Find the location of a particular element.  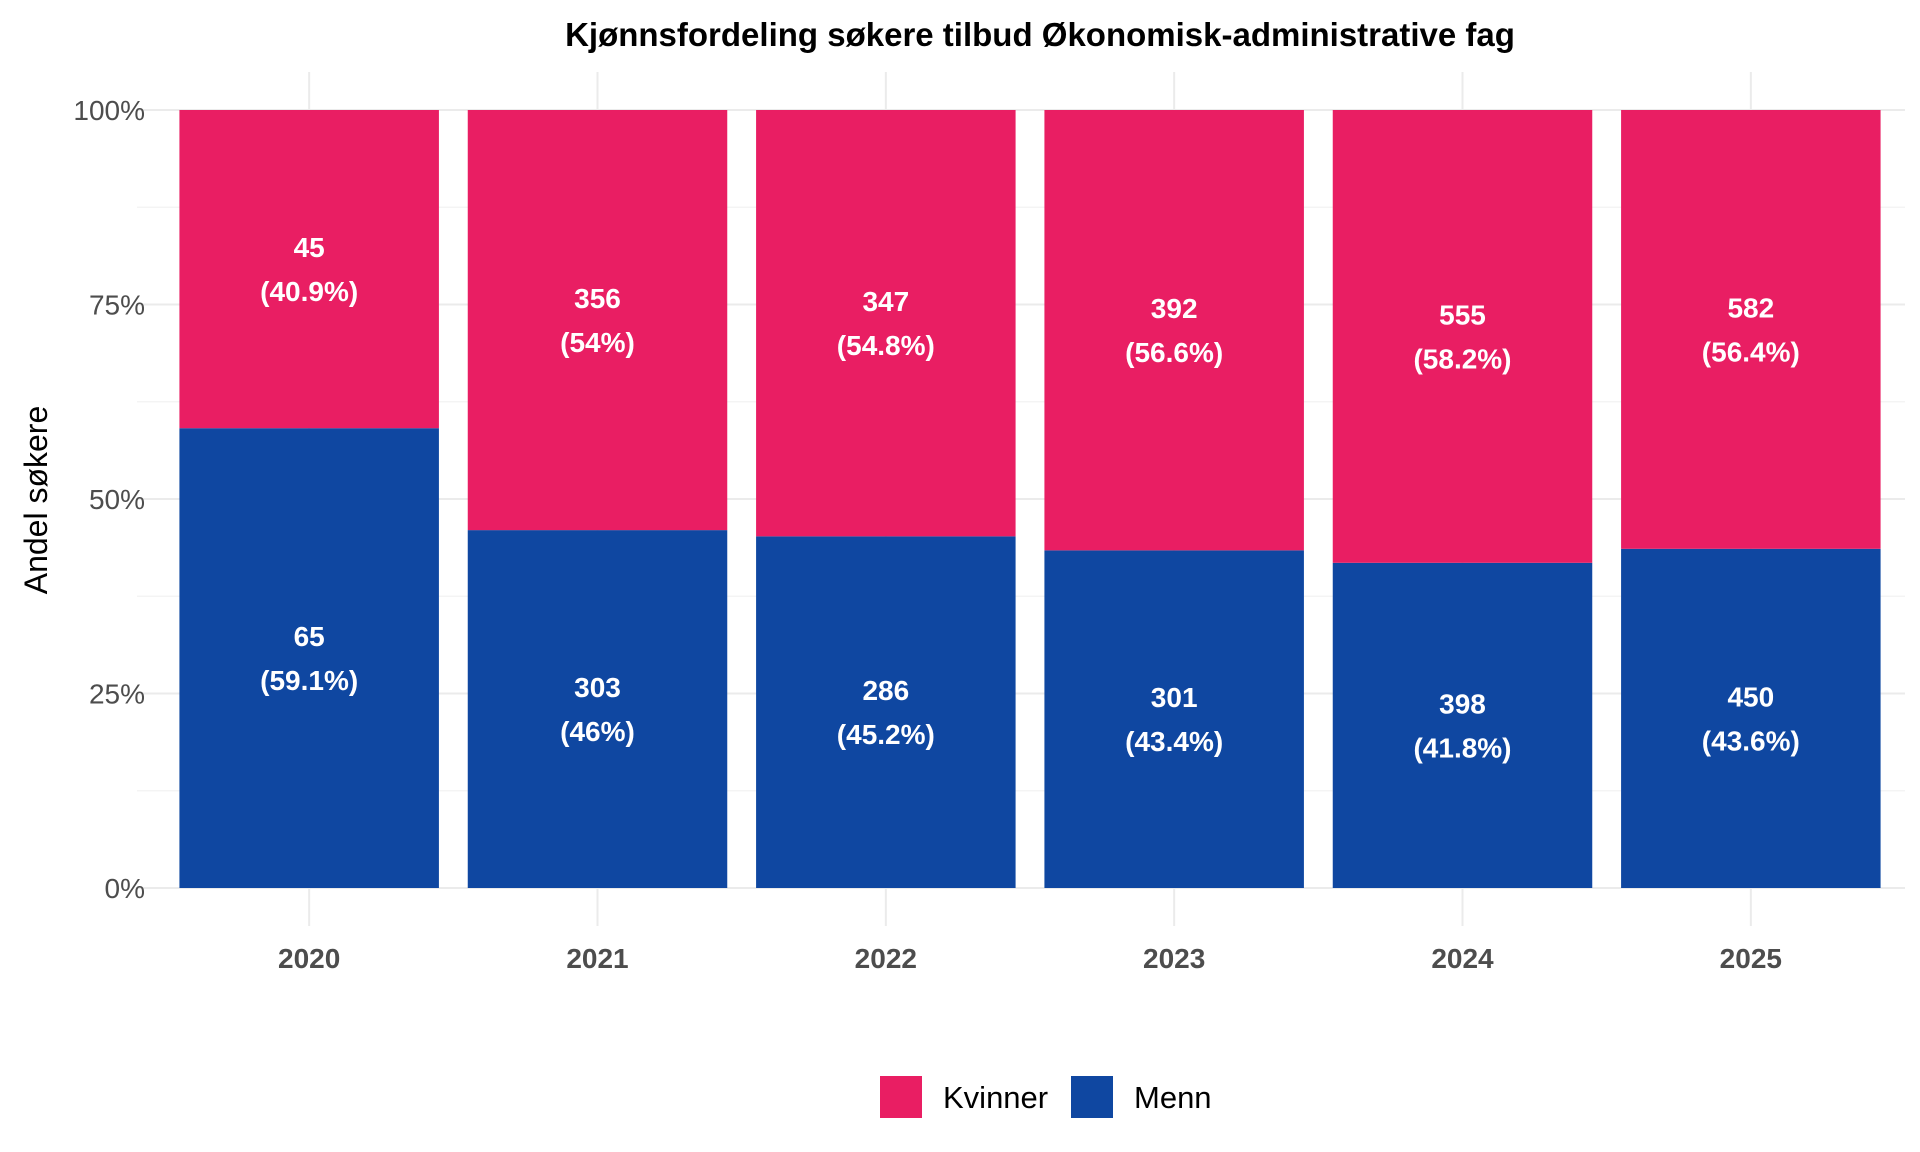

data-label-percent: (41.8%) is located at coordinates (1462, 747).